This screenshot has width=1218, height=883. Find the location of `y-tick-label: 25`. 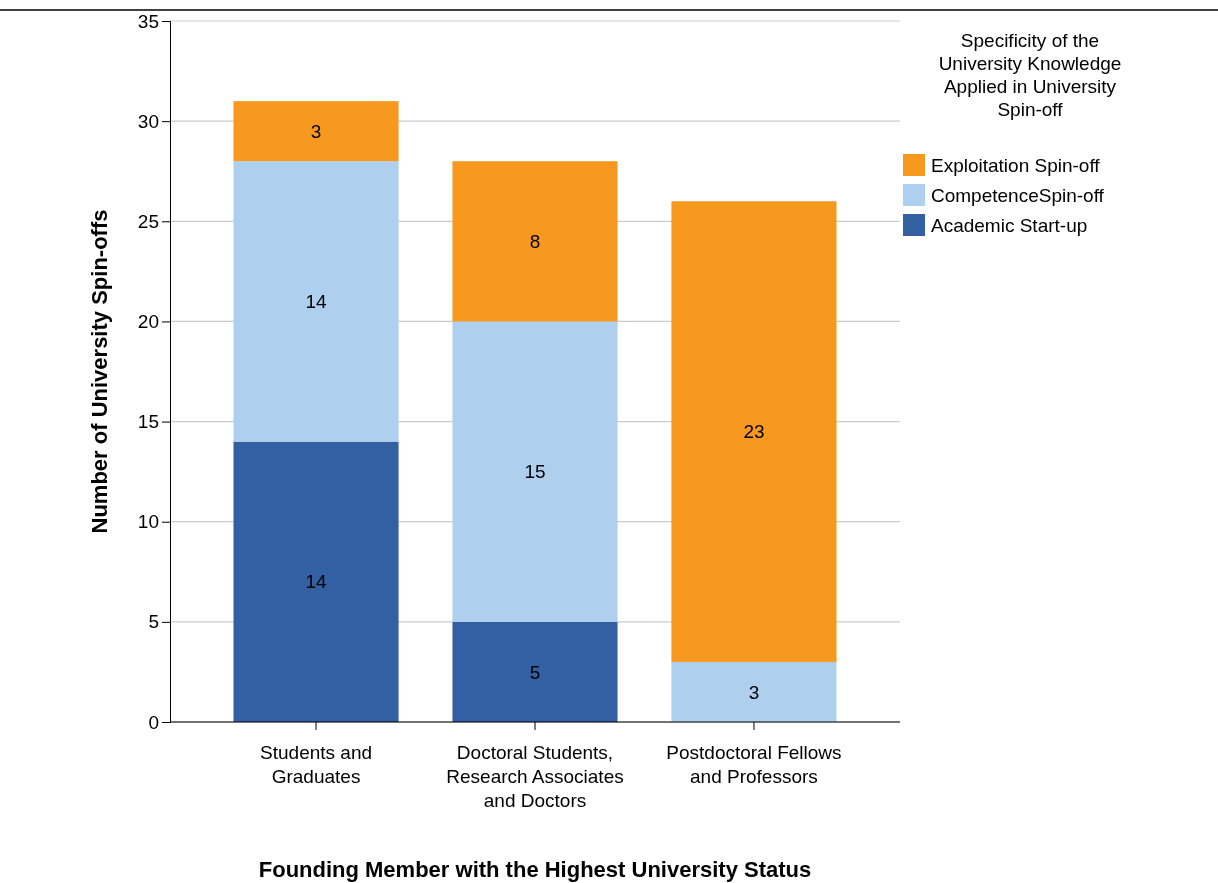

y-tick-label: 25 is located at coordinates (148, 221).